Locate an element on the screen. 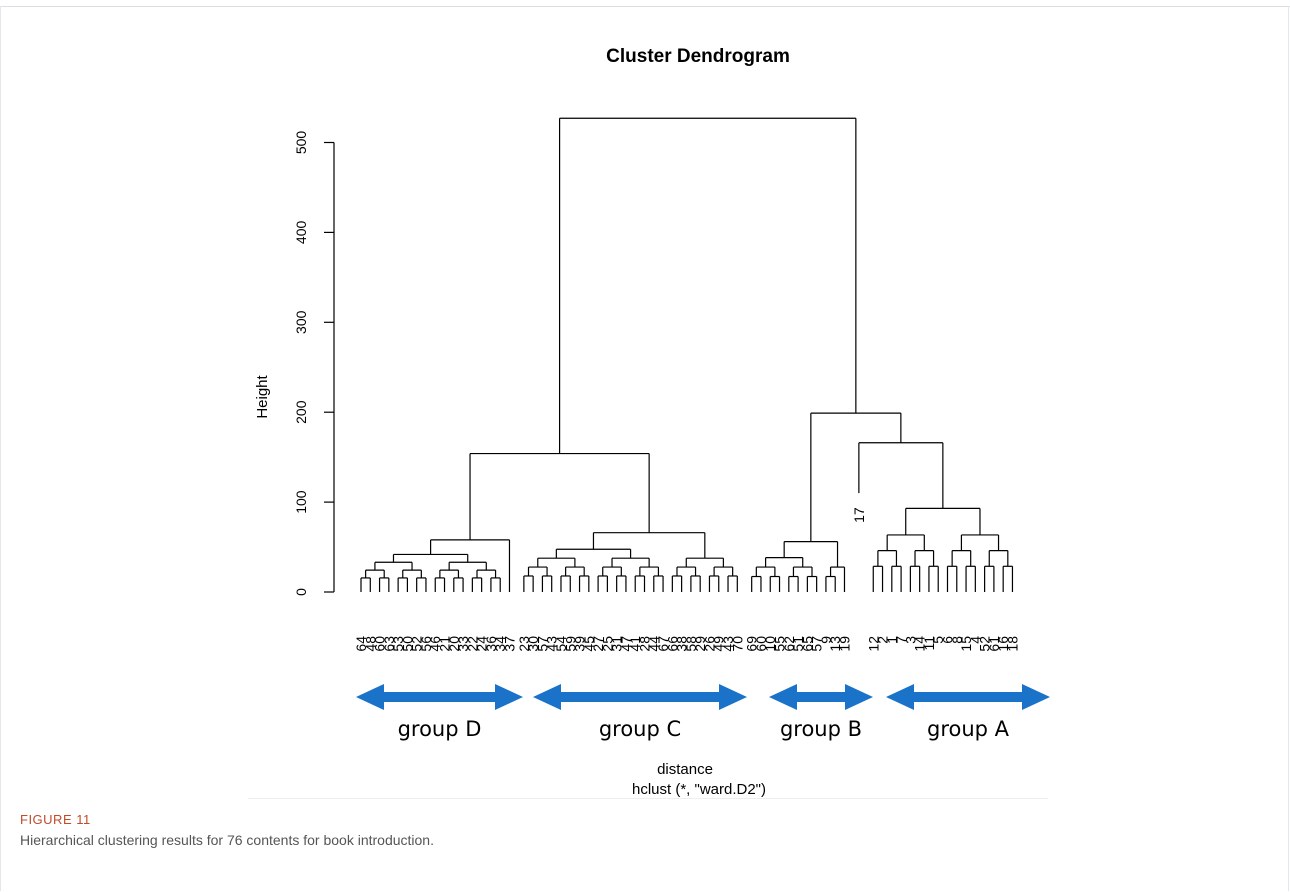 This screenshot has width=1290, height=892. leaf-label: 22 is located at coordinates (472, 644).